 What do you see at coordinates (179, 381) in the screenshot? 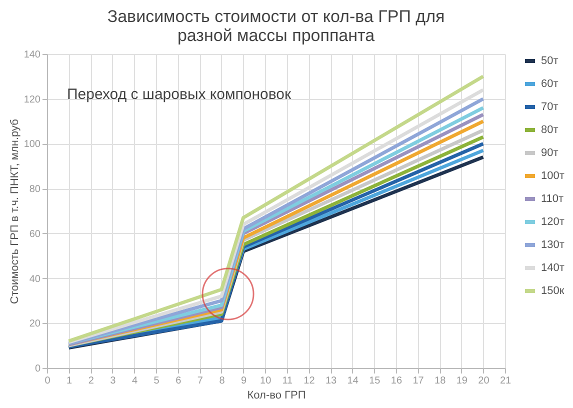
I see `x-tick-label: 6` at bounding box center [179, 381].